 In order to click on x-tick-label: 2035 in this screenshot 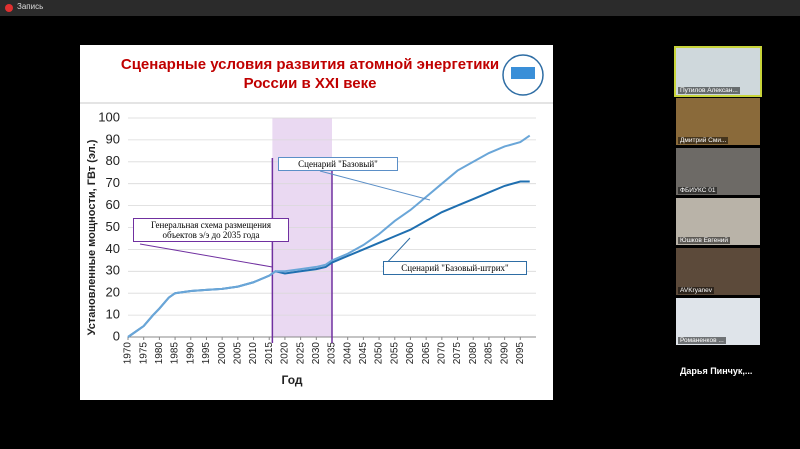, I will do `click(332, 353)`.